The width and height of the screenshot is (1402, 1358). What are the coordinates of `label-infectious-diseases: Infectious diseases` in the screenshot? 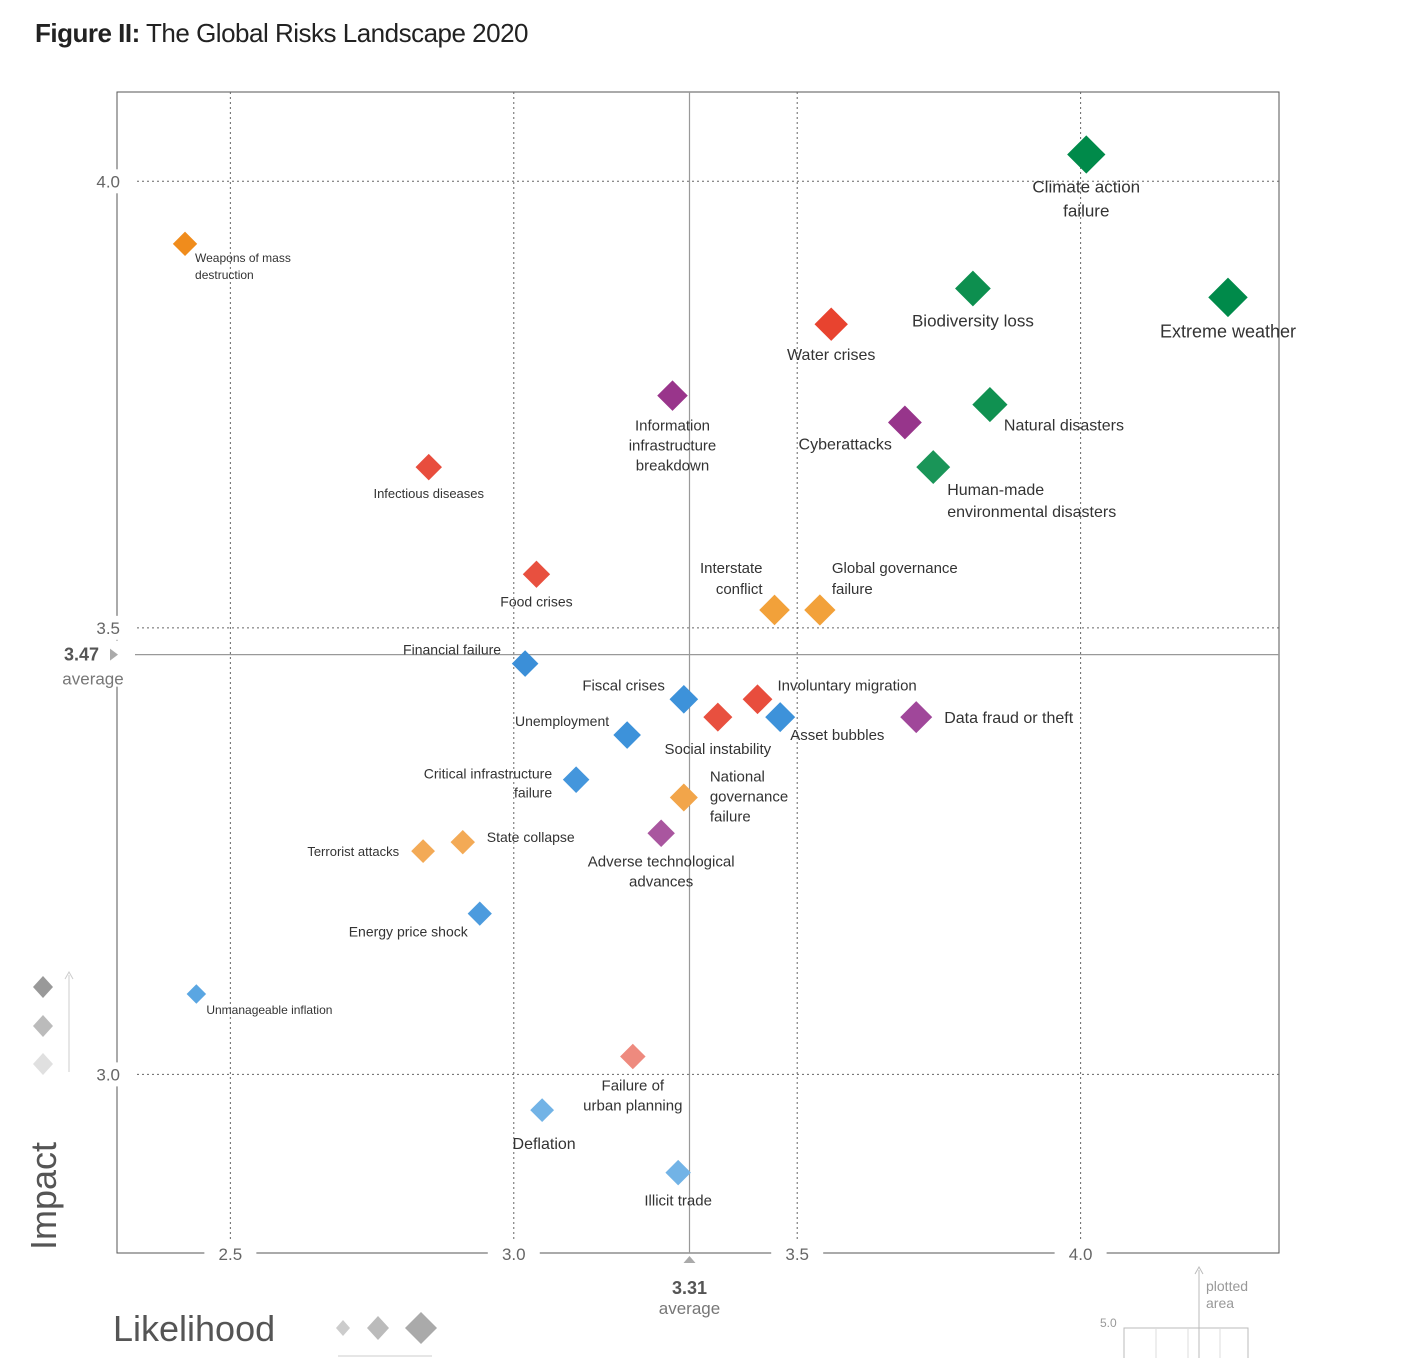 It's located at (428, 493).